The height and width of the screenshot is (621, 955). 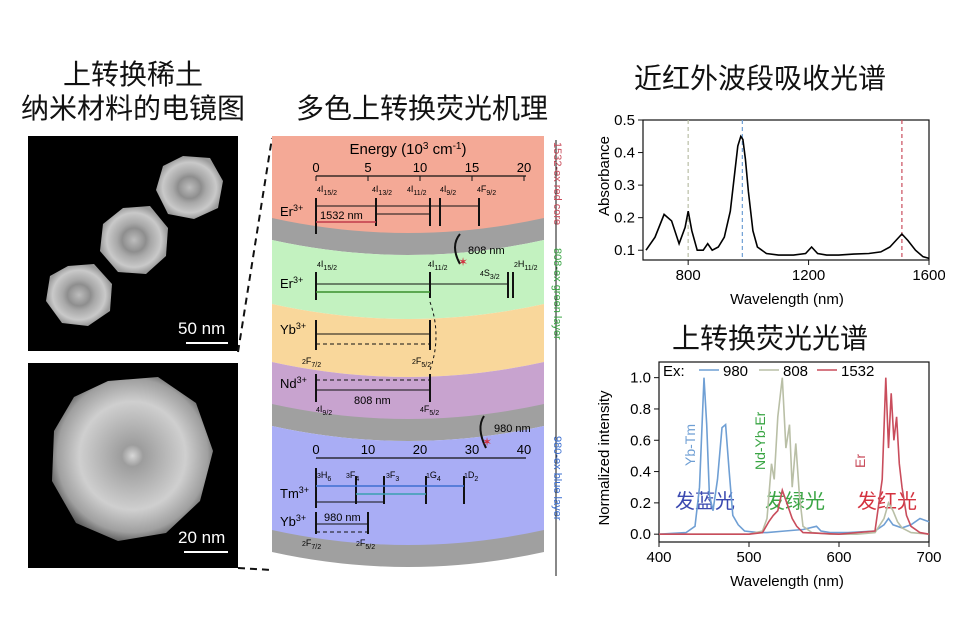 I want to click on level-label: 4F5/2, so click(x=429, y=410).